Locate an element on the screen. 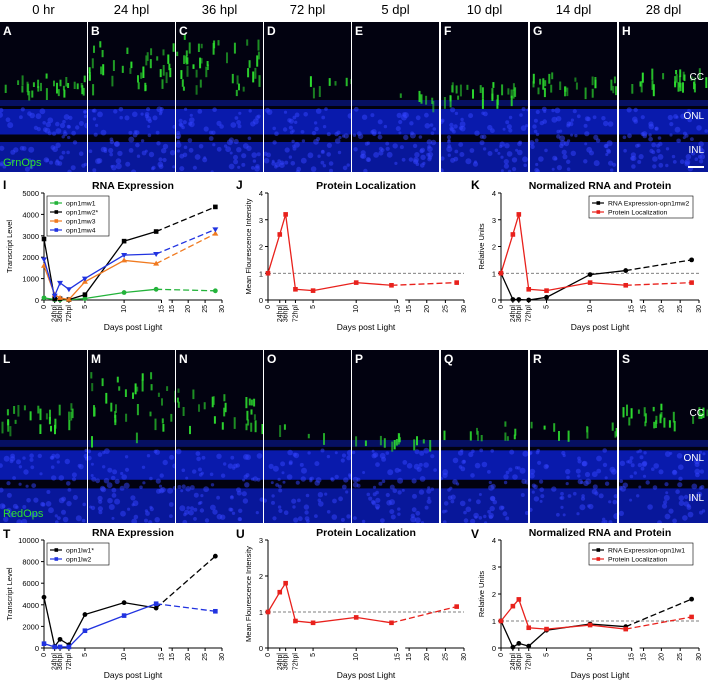  micrograph-panel-F: F is located at coordinates (484, 97).